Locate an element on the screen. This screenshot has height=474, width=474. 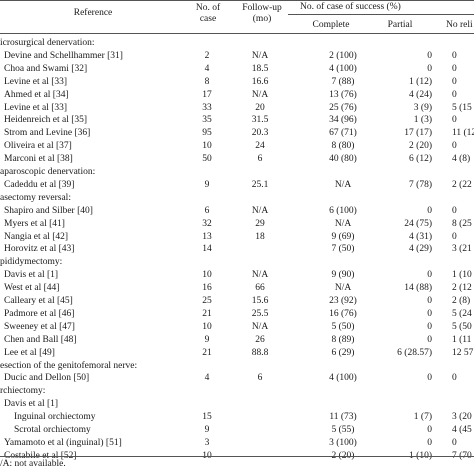
complete-cell: 9 (90) is located at coordinates (343, 275).